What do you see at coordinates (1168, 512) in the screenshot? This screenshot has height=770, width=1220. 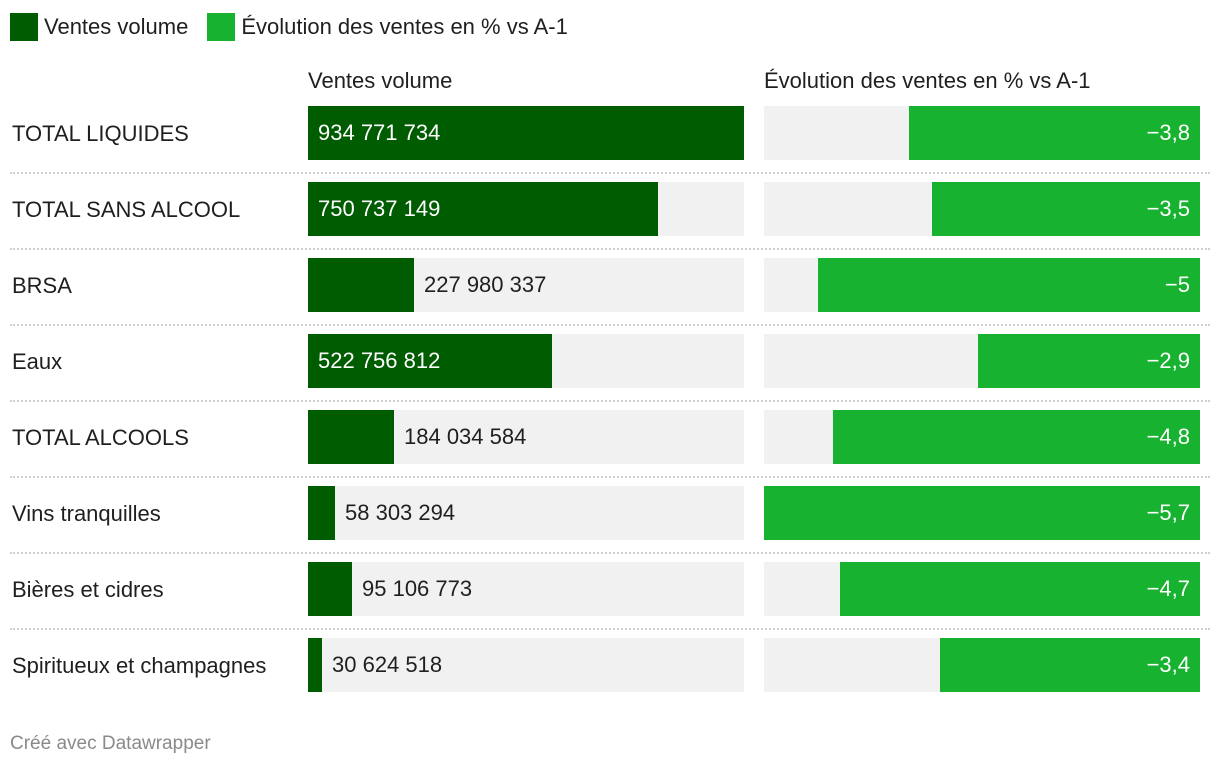 I see `evolution-value-label: −5,7` at bounding box center [1168, 512].